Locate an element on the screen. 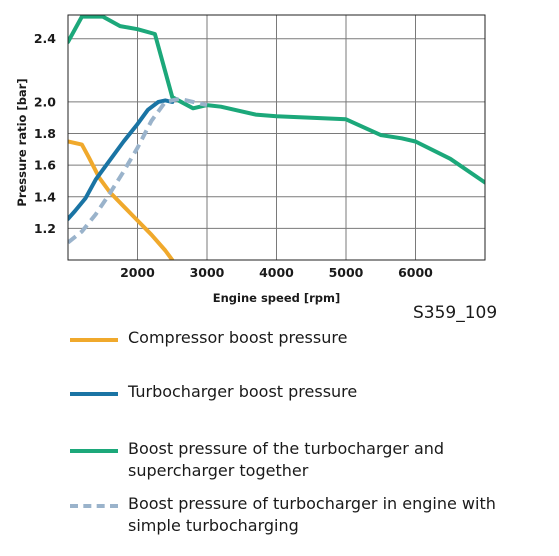 This screenshot has width=559, height=556. y-tick-label: 1.4 is located at coordinates (45, 196).